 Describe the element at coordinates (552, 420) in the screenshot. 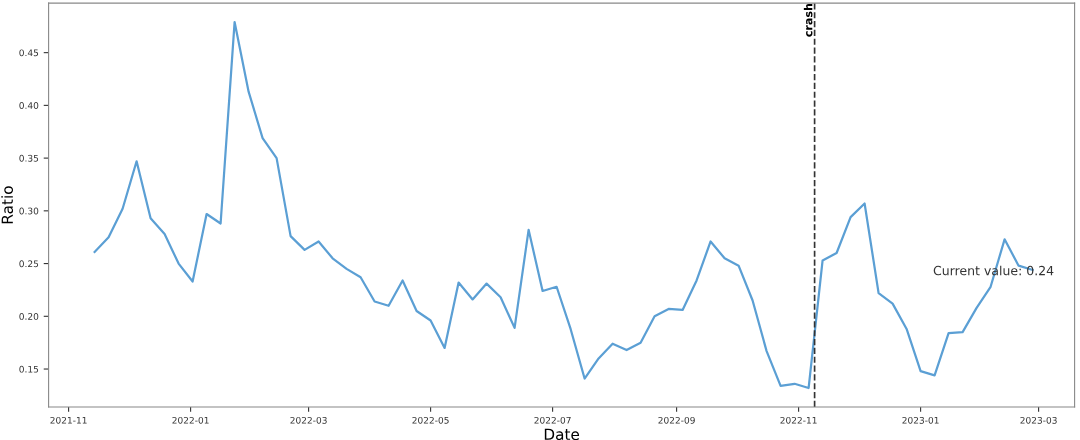

I see `x-tick-label: 2022-07` at that location.